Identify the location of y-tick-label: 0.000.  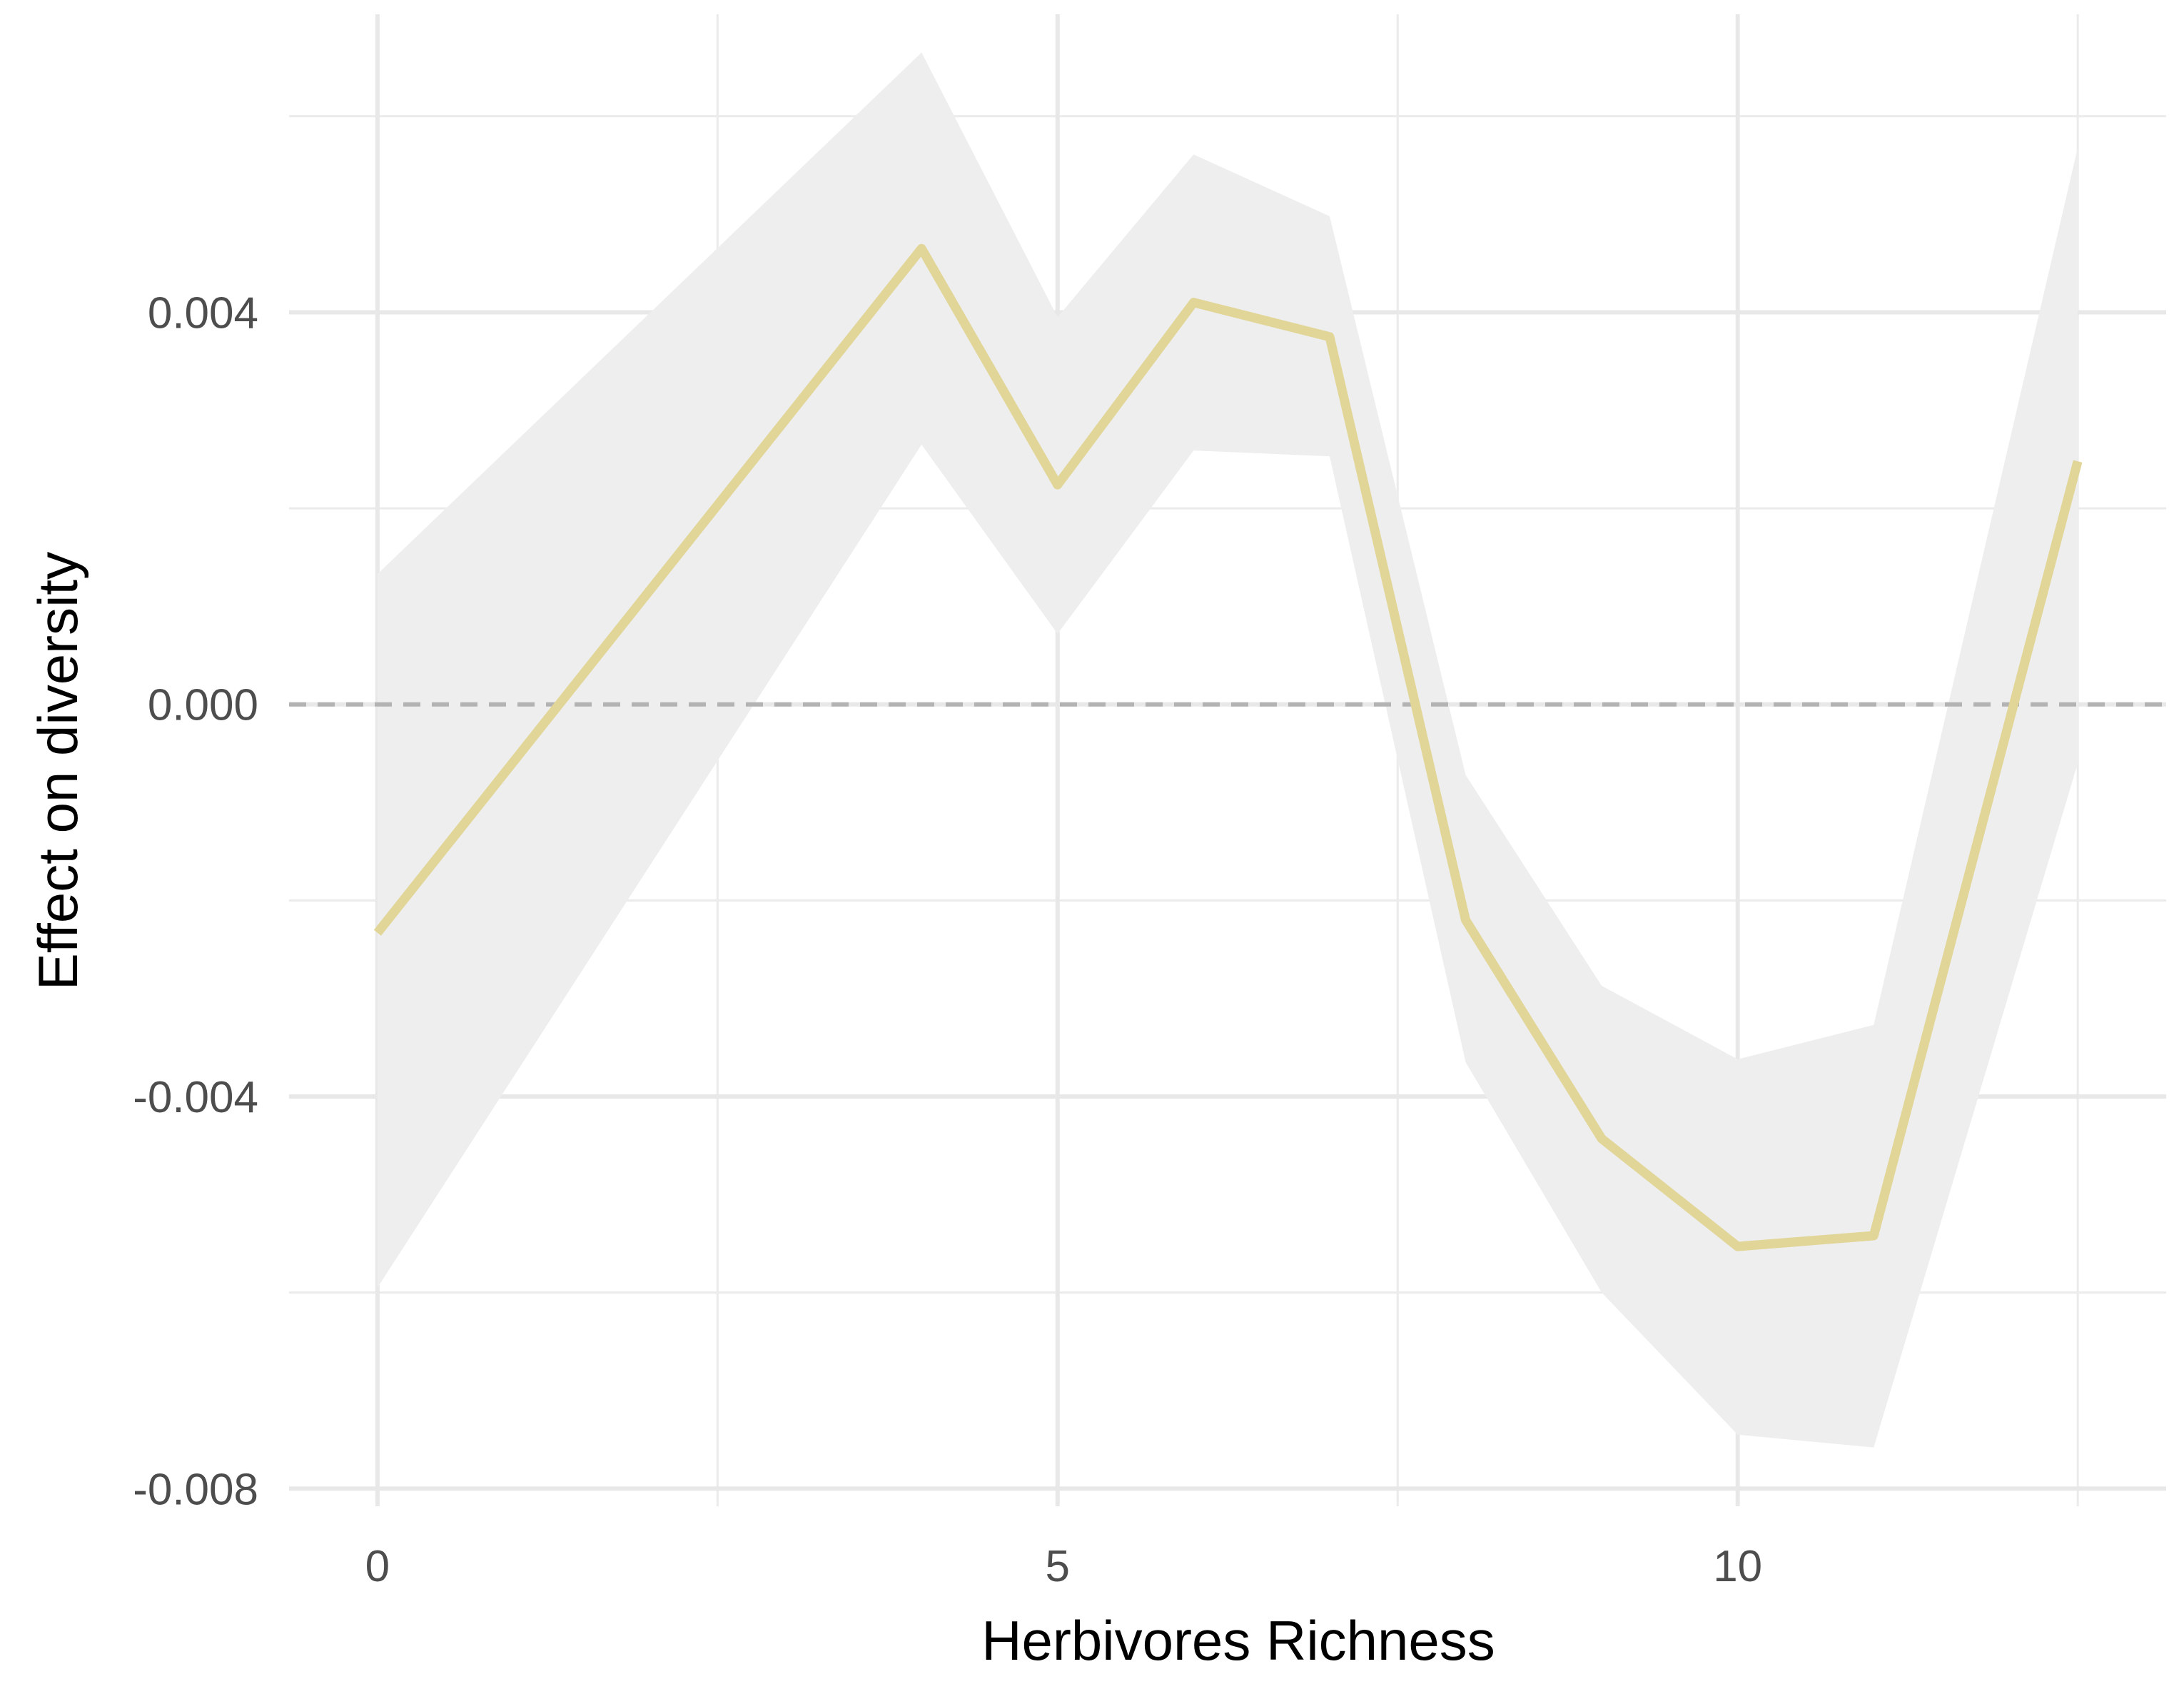
(203, 706).